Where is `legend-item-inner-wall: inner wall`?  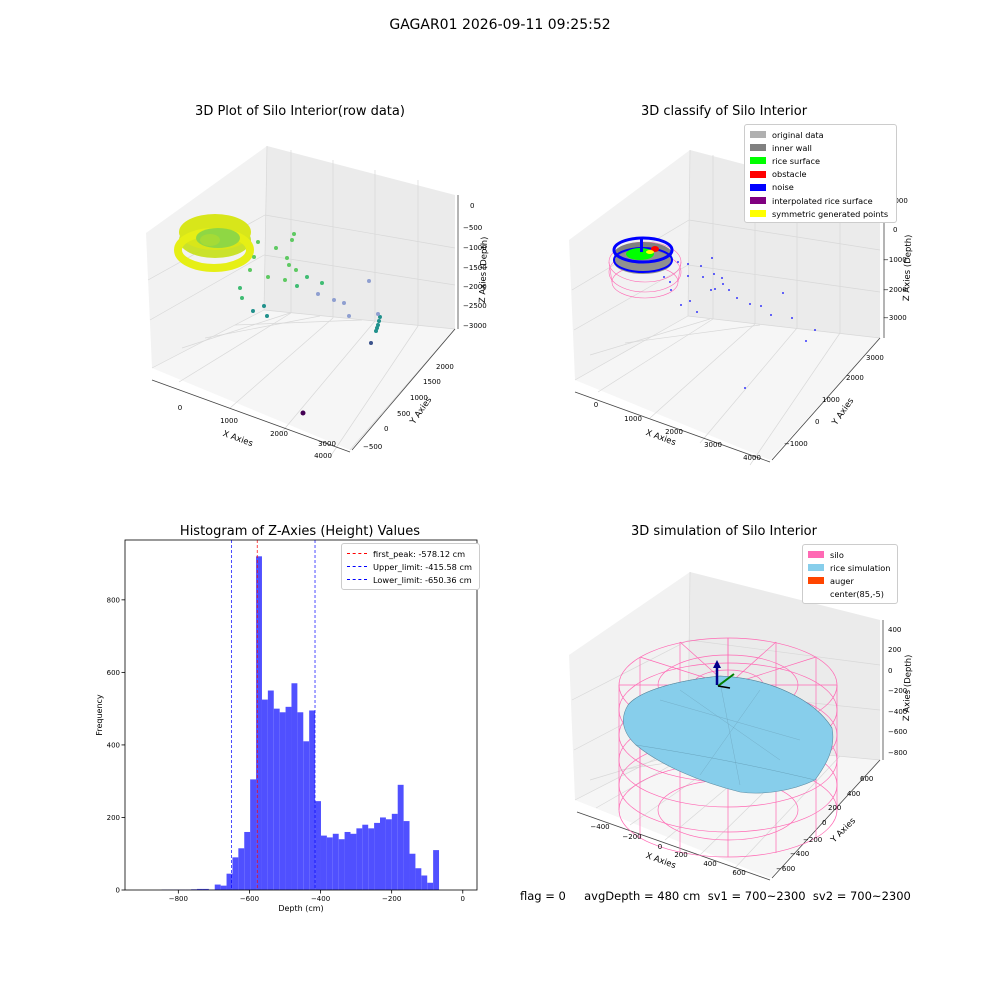
legend-item-inner-wall: inner wall is located at coordinates (820, 147).